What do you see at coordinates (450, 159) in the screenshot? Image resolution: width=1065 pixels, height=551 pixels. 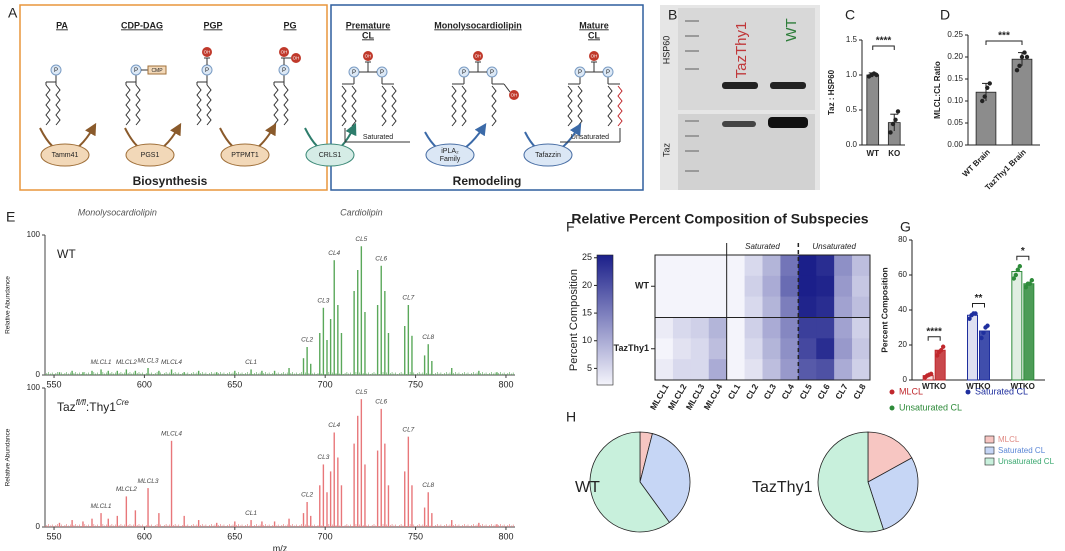 I see `enzyme-label: Family` at bounding box center [450, 159].